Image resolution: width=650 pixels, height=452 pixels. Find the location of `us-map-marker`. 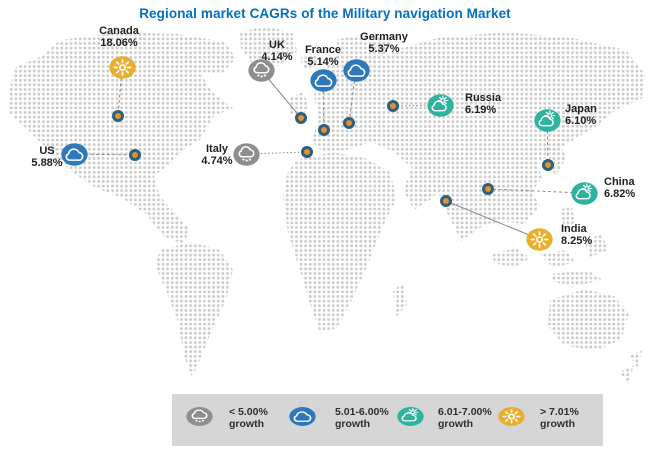

us-map-marker is located at coordinates (135, 155).